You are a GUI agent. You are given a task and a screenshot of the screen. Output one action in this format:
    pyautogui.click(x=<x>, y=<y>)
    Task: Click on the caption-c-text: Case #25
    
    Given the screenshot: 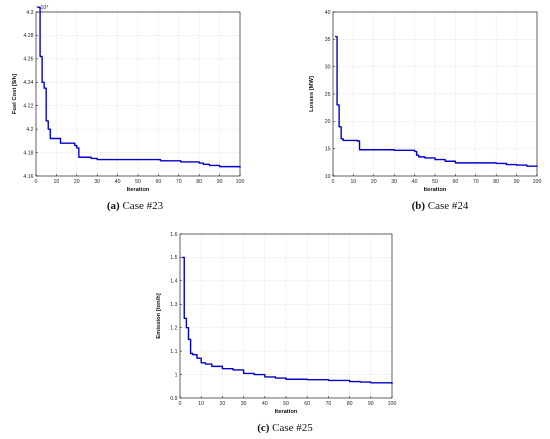 What is the action you would take?
    pyautogui.click(x=292, y=428)
    